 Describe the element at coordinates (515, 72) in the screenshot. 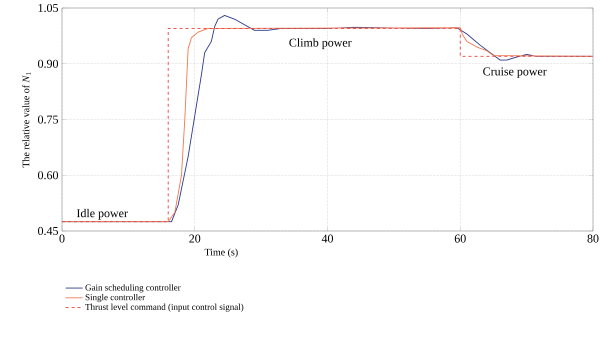

I see `annotation: Cruise power` at that location.